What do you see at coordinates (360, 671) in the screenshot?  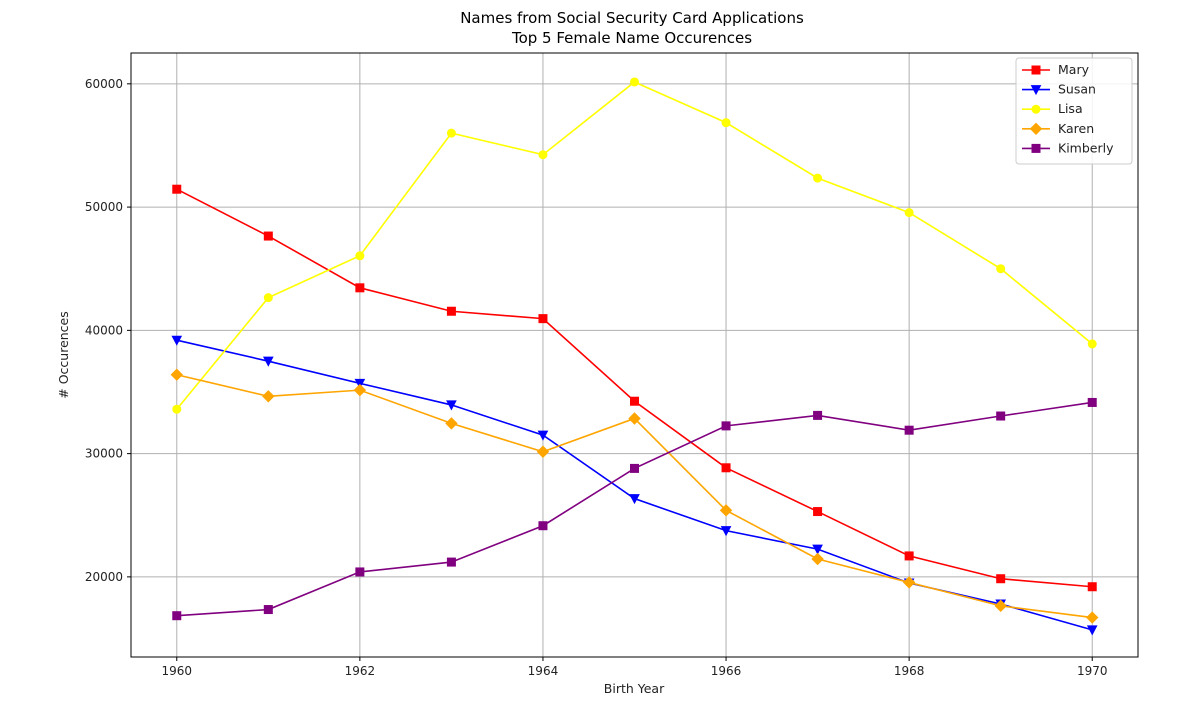 I see `x-tick-label: 1962` at bounding box center [360, 671].